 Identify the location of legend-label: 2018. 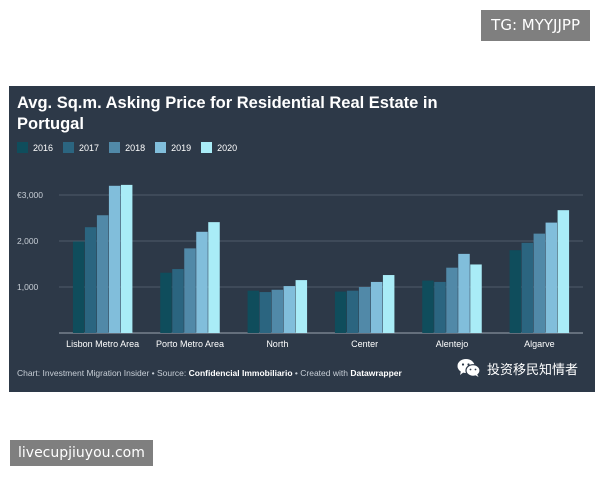
(135, 147).